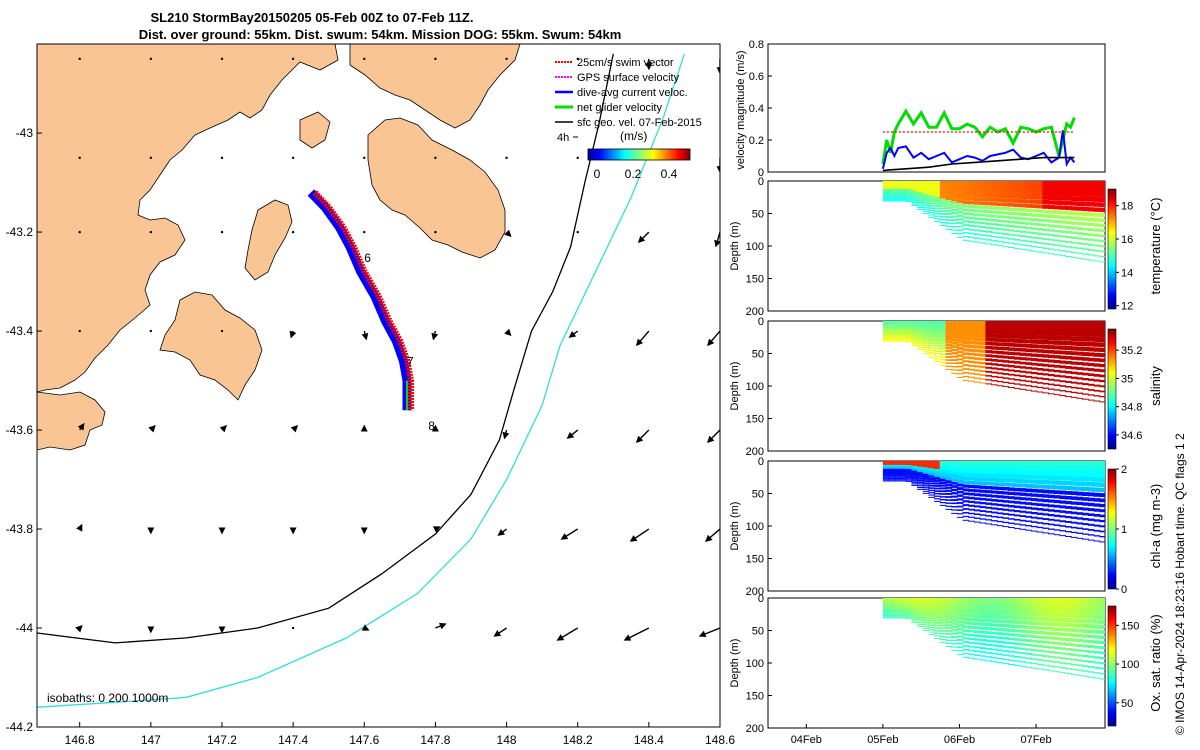  I want to click on velocity-y-tick-label: 0.6, so click(756, 77).